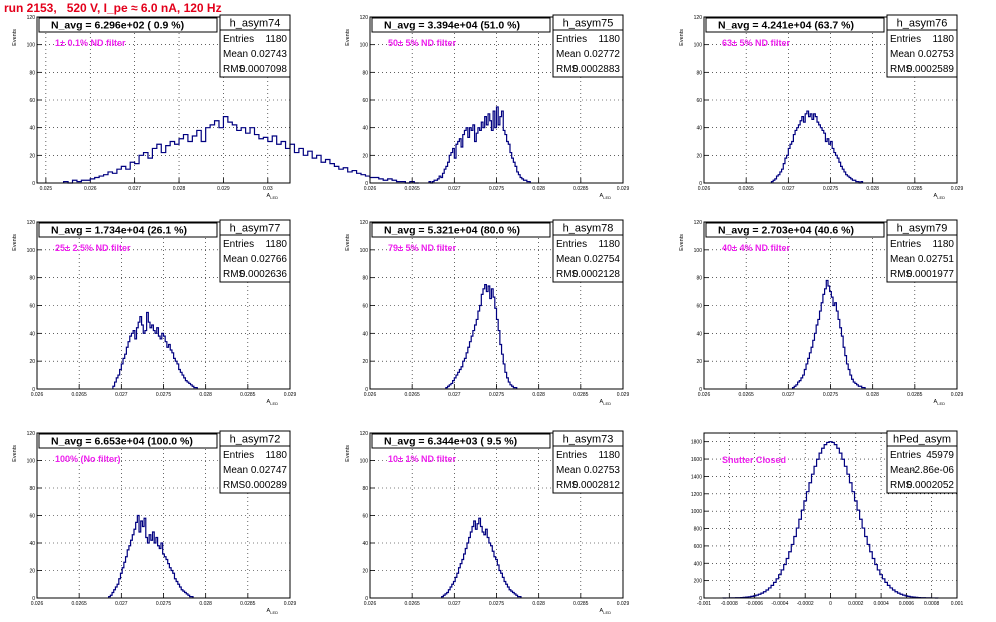 The image size is (996, 622). Describe the element at coordinates (696, 477) in the screenshot. I see `y-tick-label: 1400` at that location.